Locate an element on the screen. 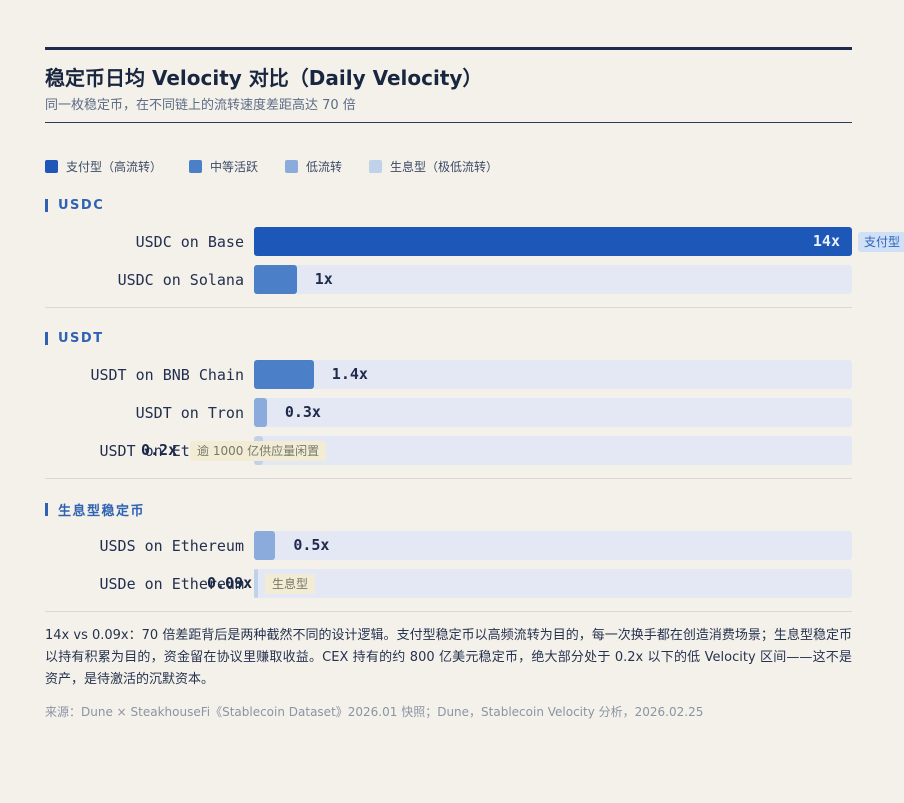 This screenshot has height=803, width=904. bar-row-usde-ethereum: USDe on Ethereum 0.09x 生息型 is located at coordinates (448, 583).